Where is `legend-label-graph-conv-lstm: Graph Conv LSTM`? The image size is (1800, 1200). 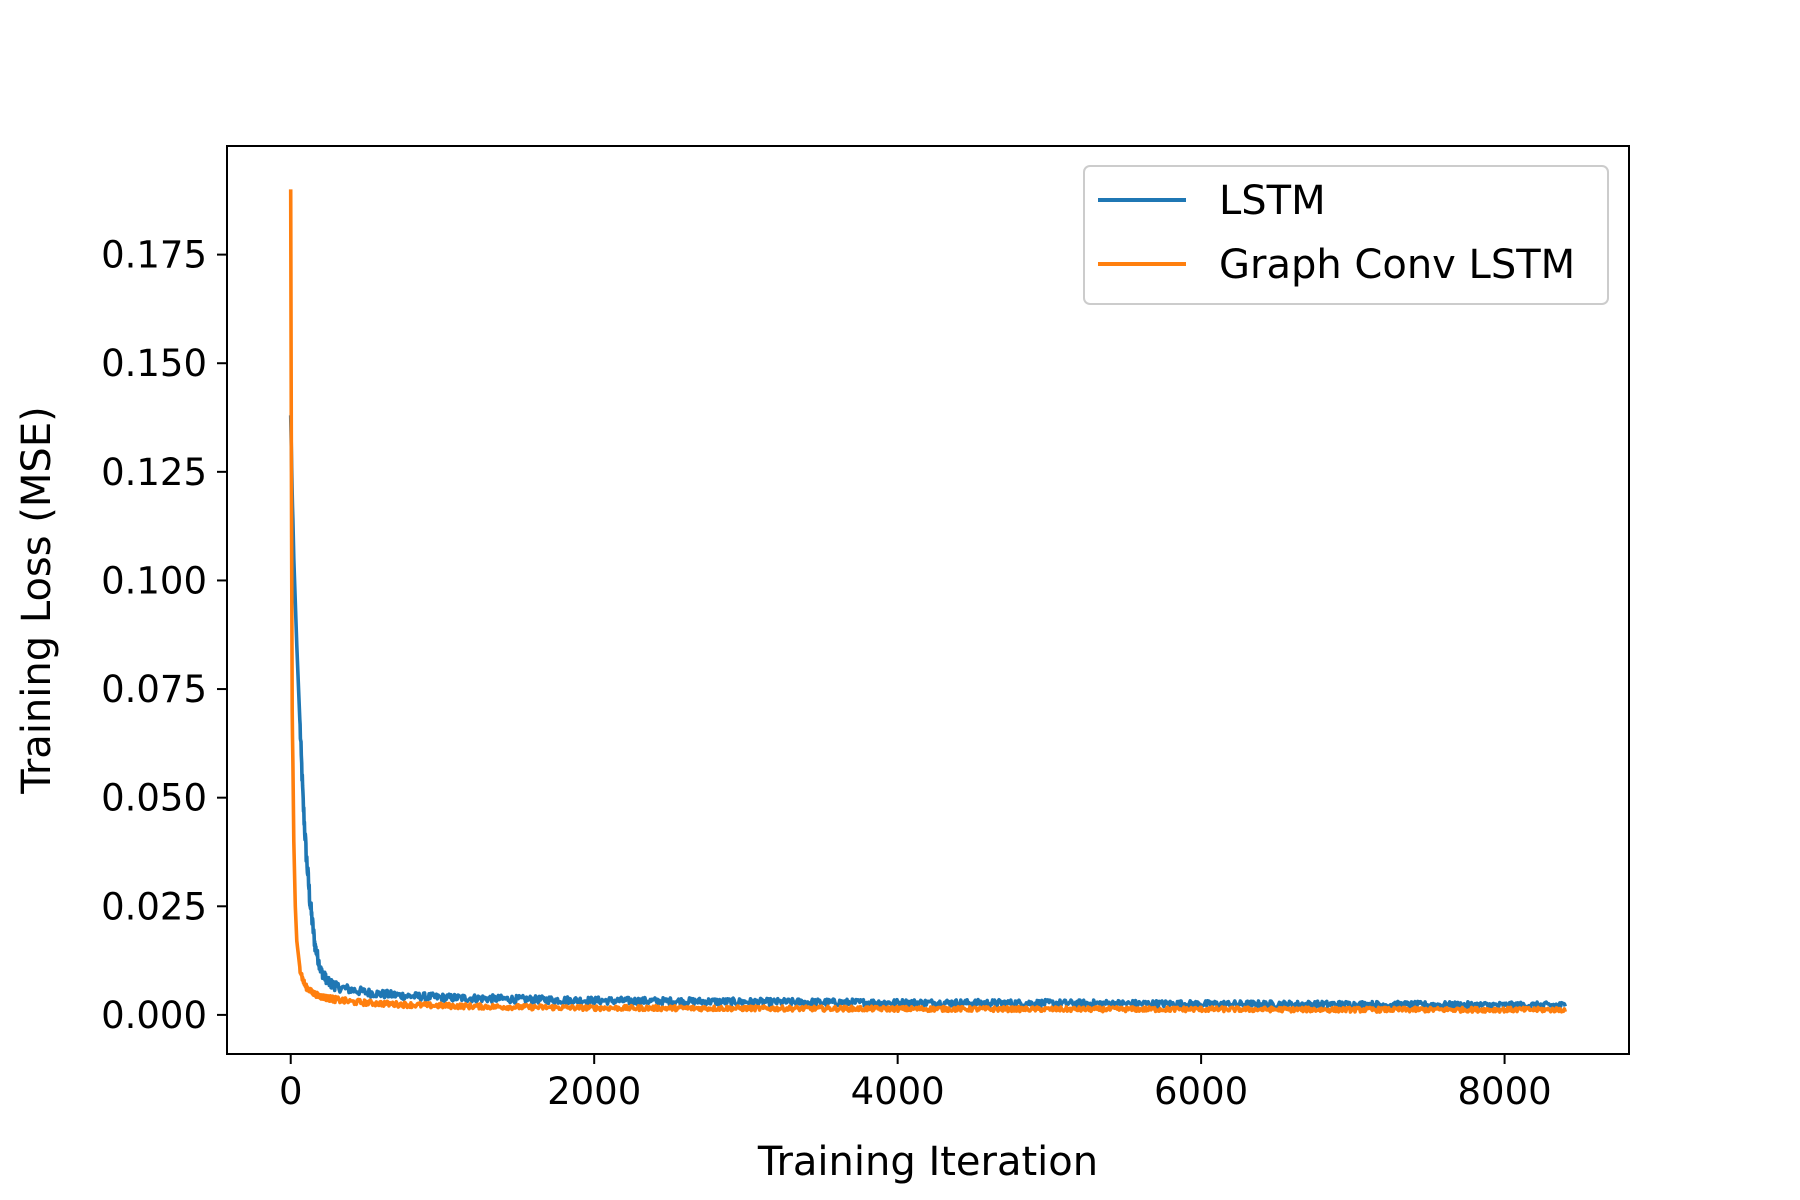 legend-label-graph-conv-lstm: Graph Conv LSTM is located at coordinates (1397, 265).